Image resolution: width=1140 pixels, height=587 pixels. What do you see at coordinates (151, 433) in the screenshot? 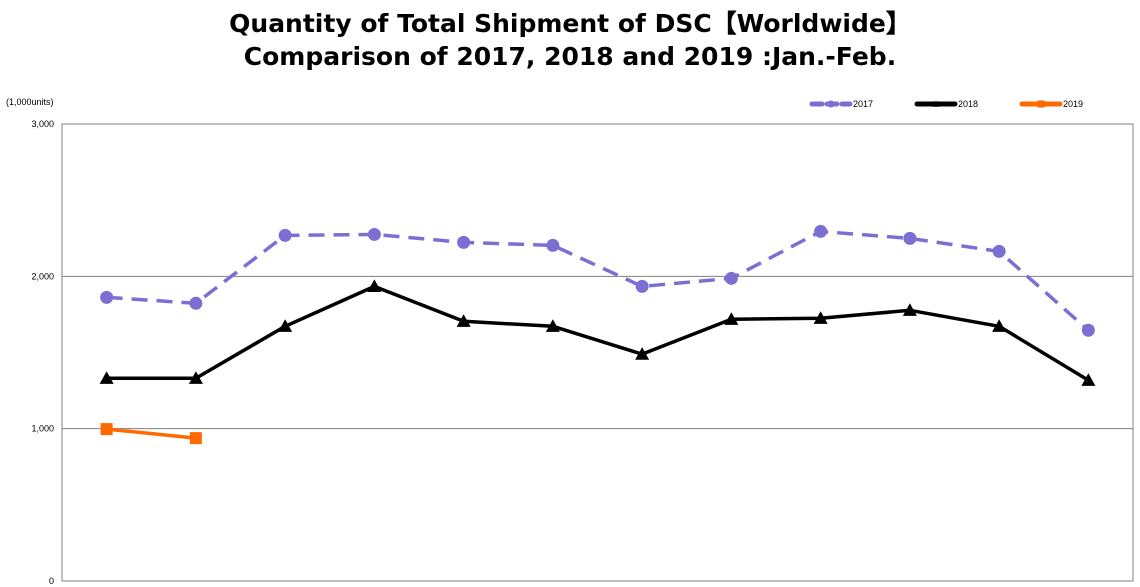
I see `series-line-2019` at bounding box center [151, 433].